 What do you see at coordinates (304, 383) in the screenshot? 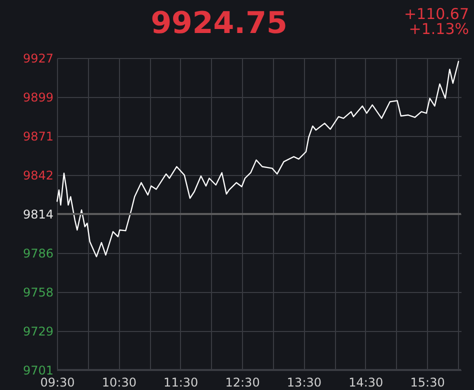
I see `x-tick-label: 13:30` at bounding box center [304, 383].